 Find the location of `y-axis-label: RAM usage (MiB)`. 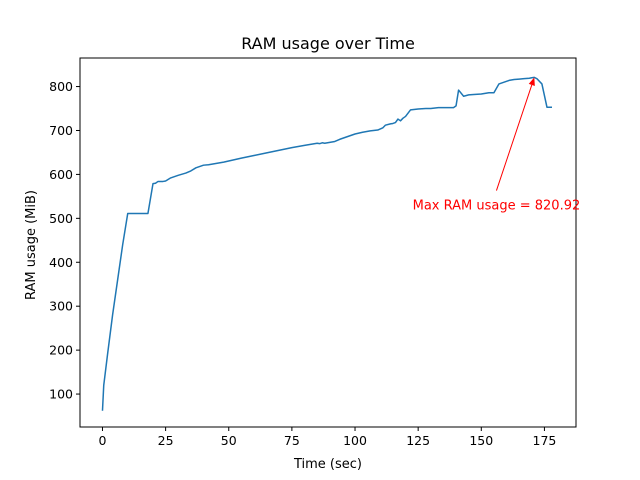

y-axis-label: RAM usage (MiB) is located at coordinates (31, 245).